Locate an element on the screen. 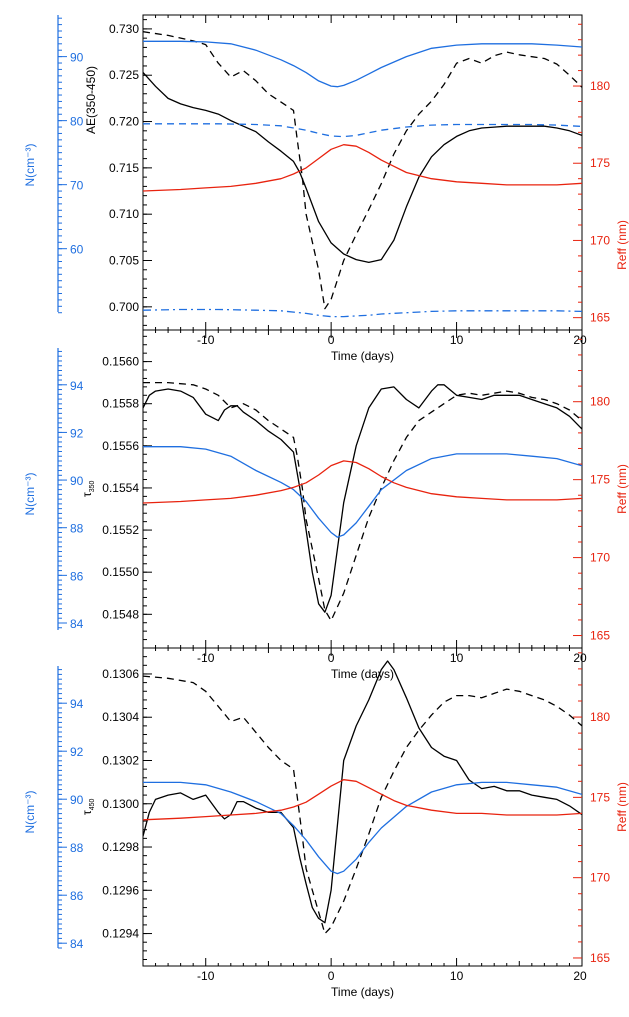 This screenshot has height=1017, width=629. series-line-black-solid is located at coordinates (362, 167).